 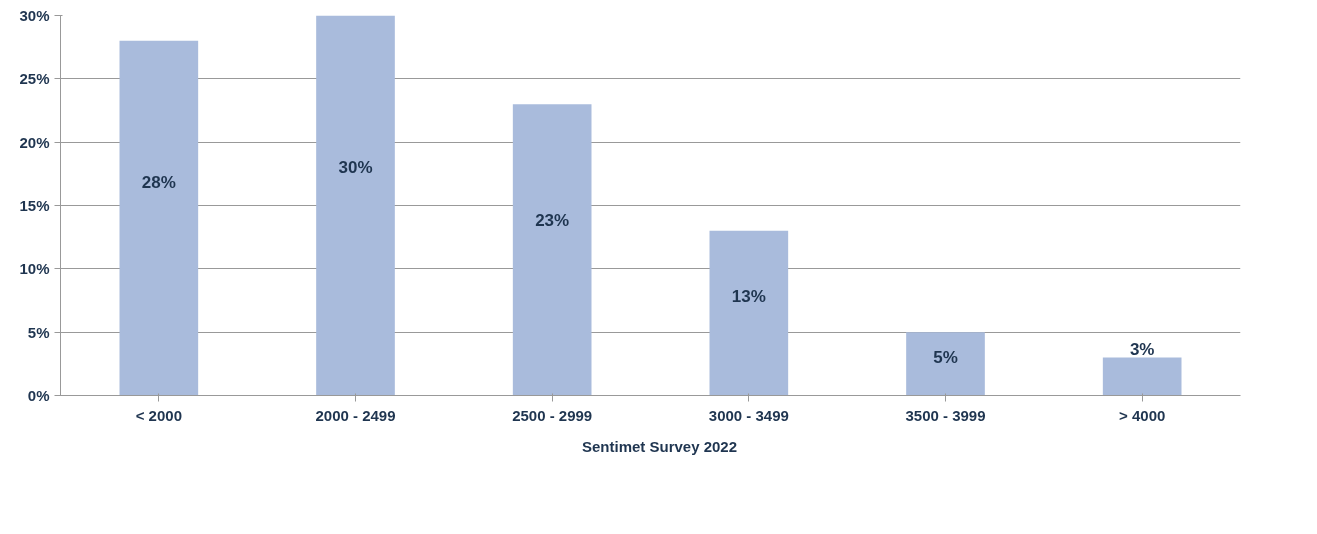 I want to click on text: 5%, so click(x=945, y=357).